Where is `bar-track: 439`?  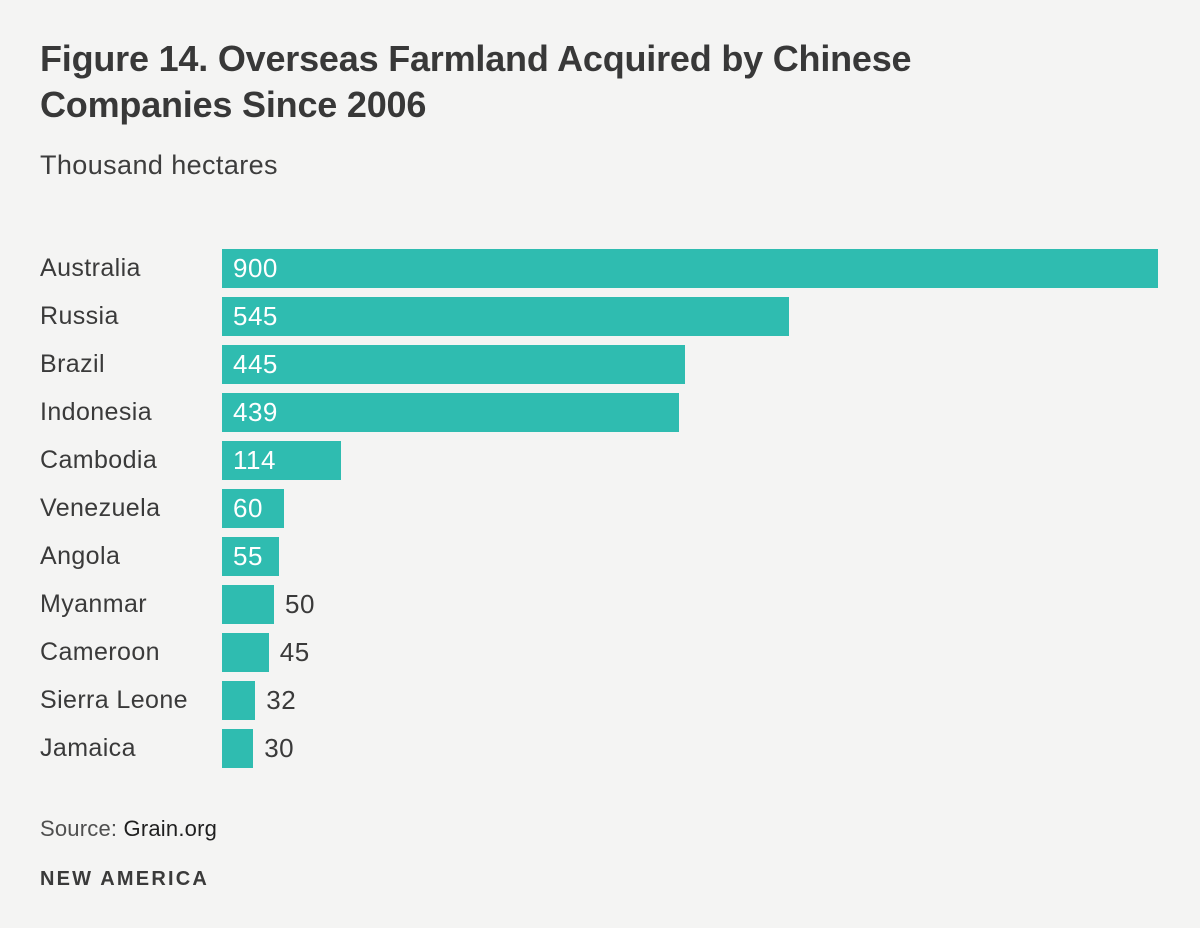
bar-track: 439 is located at coordinates (690, 412).